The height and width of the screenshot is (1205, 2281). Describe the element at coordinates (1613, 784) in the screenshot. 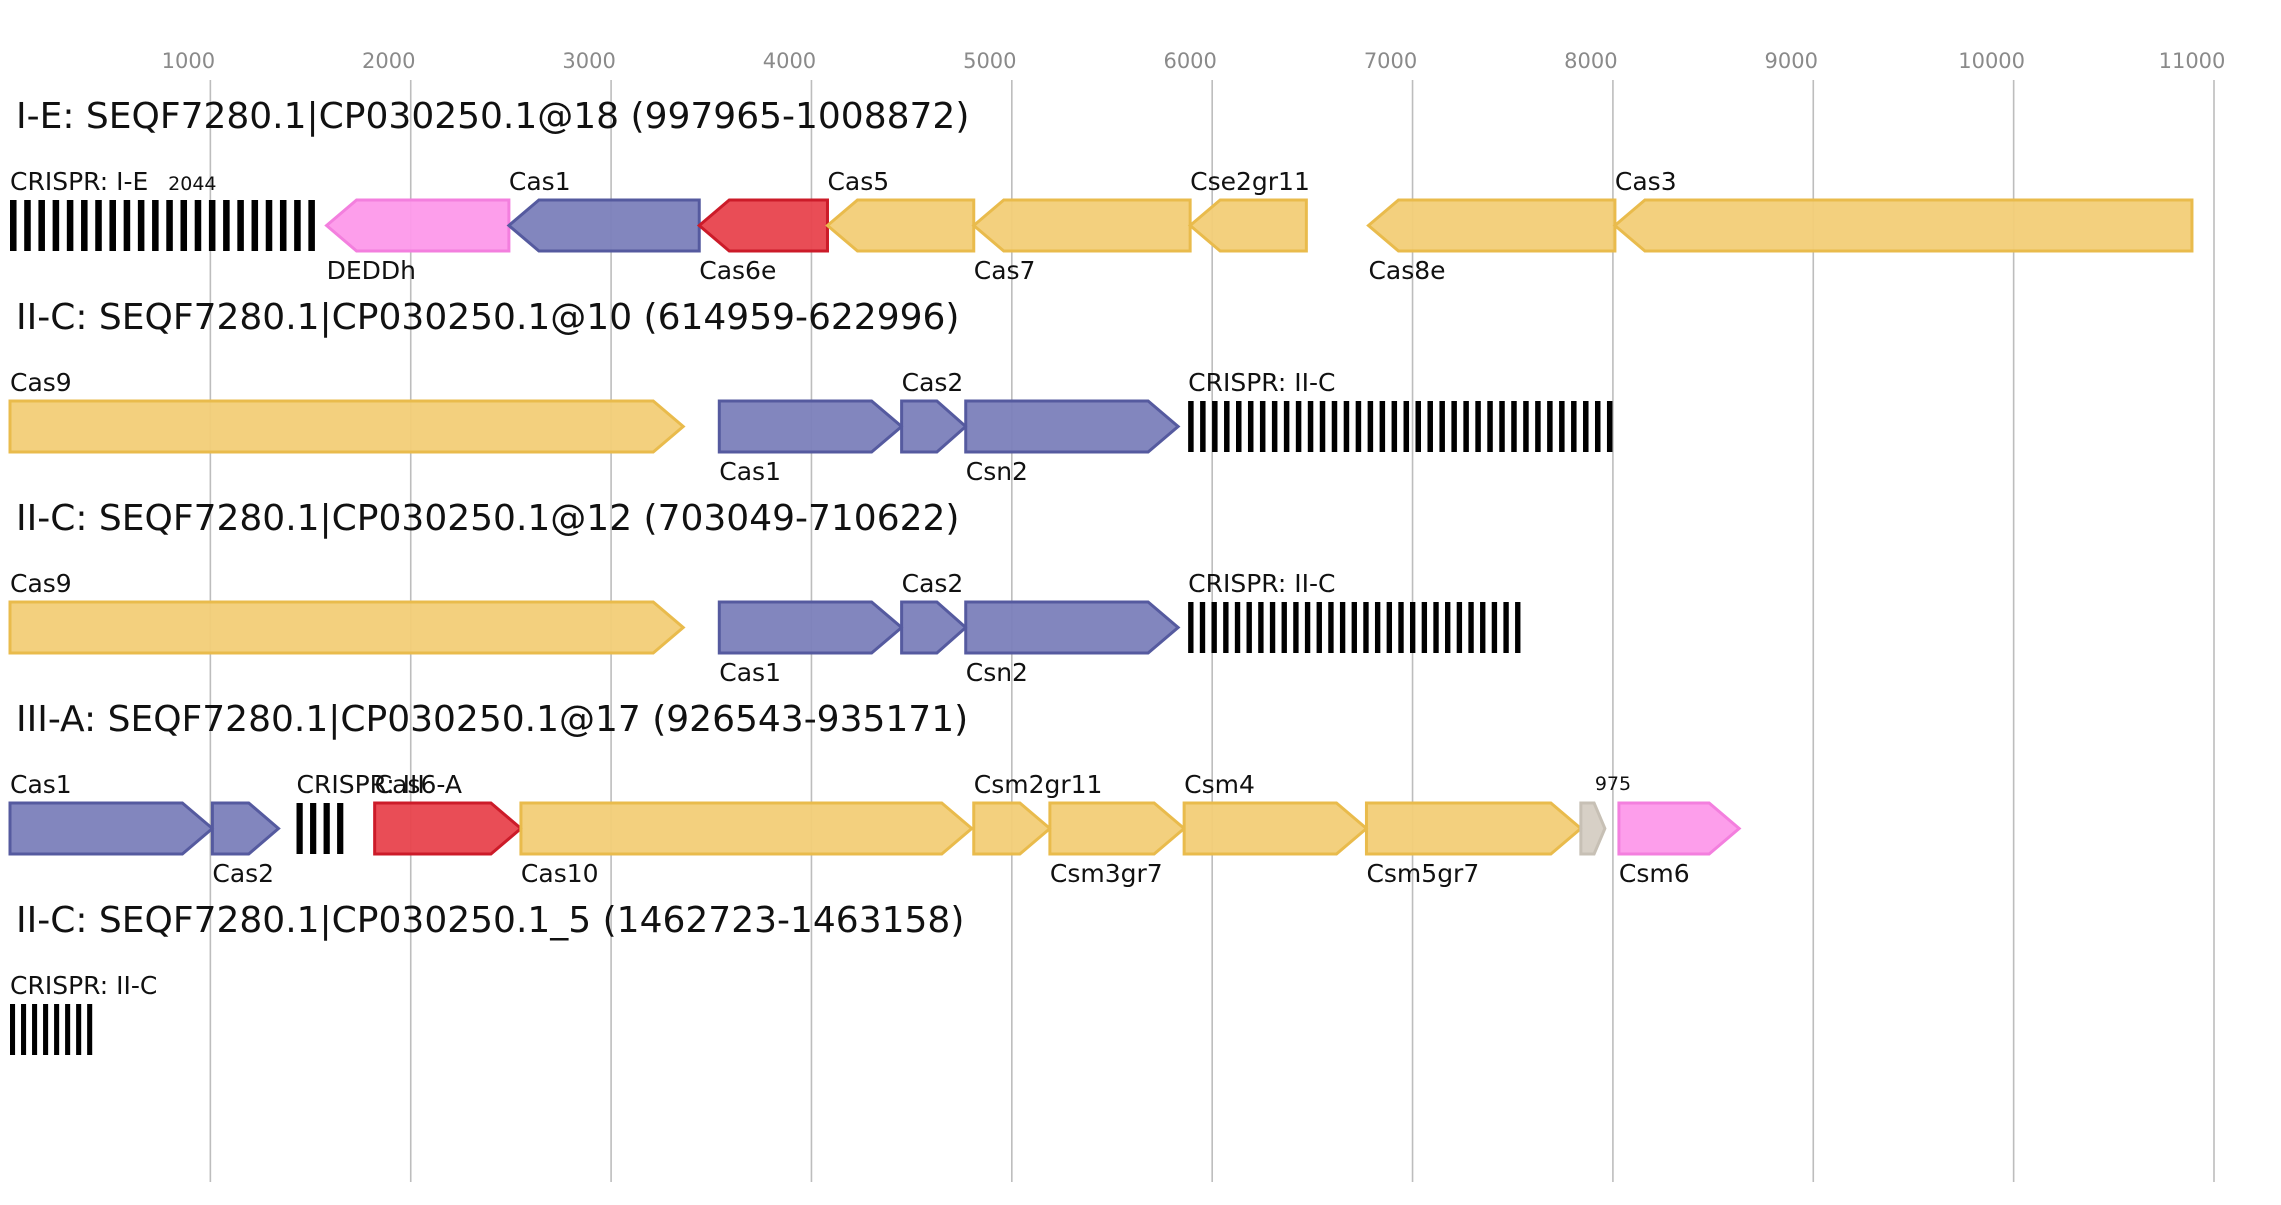

I see `gene-label: 975` at that location.